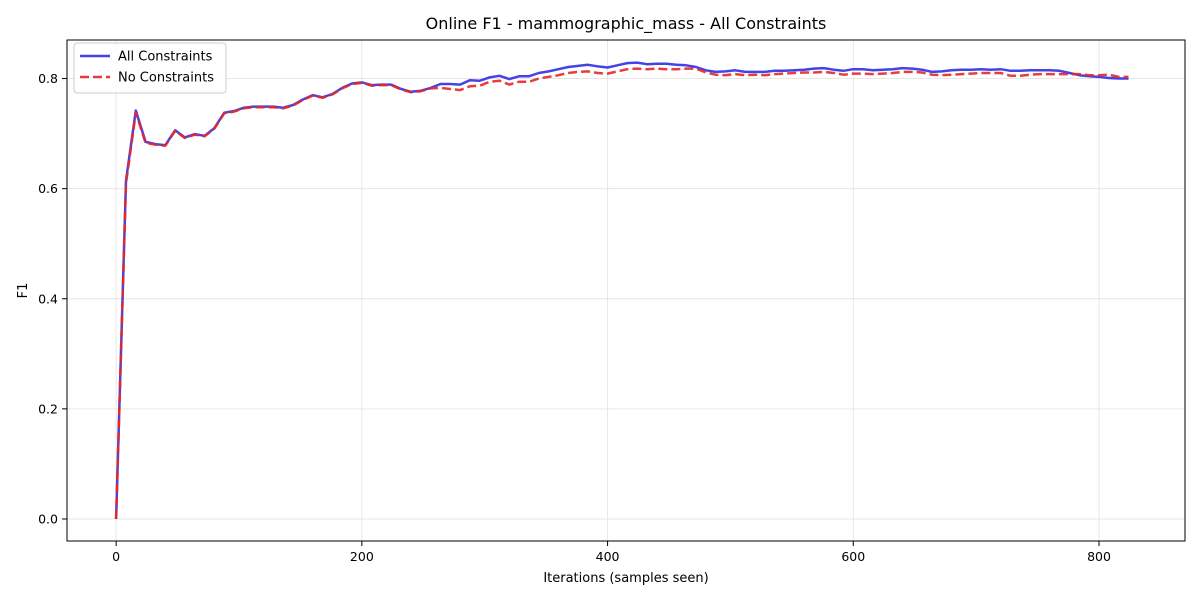 The width and height of the screenshot is (1200, 604). Describe the element at coordinates (48, 408) in the screenshot. I see `y-tick-label: 0.2` at that location.